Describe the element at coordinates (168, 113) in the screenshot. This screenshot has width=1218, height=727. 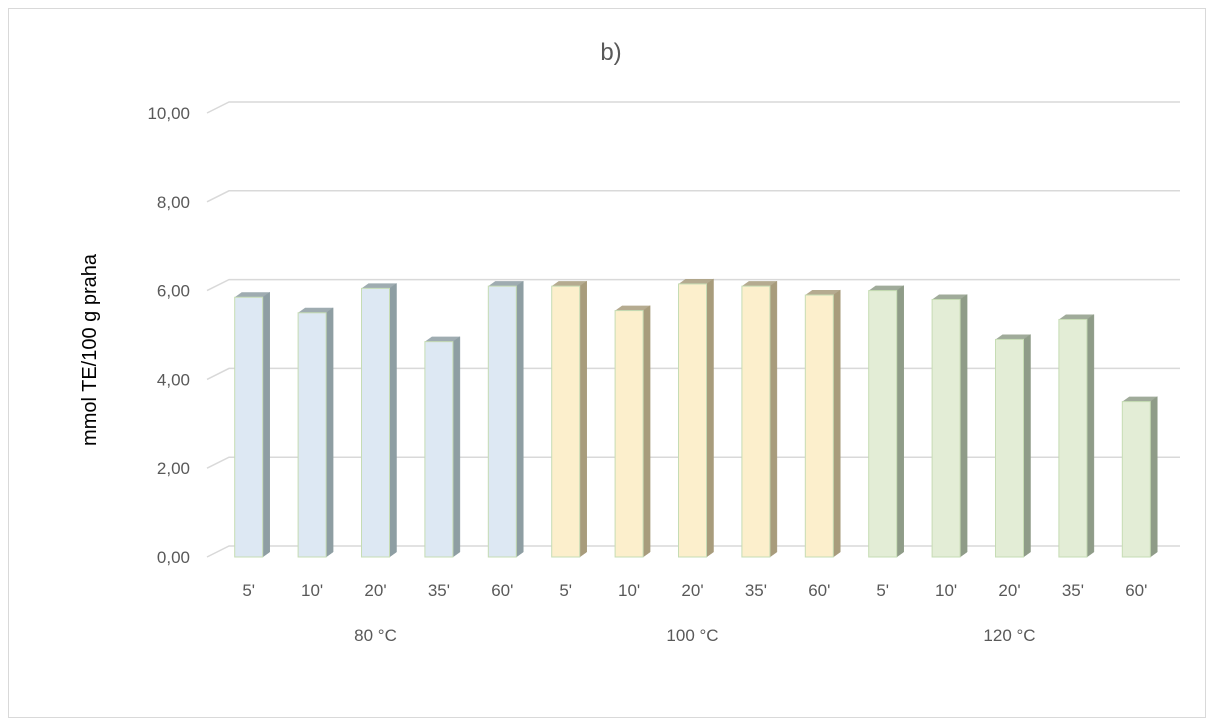
I see `y-tick-label: 10,00` at that location.